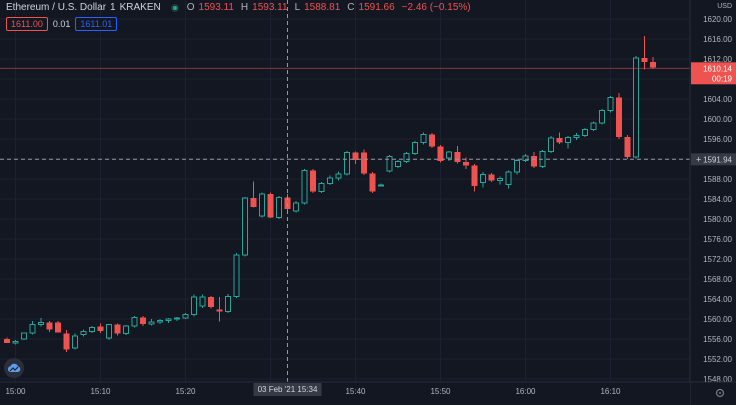 This screenshot has height=405, width=736. I want to click on high-key: H, so click(244, 7).